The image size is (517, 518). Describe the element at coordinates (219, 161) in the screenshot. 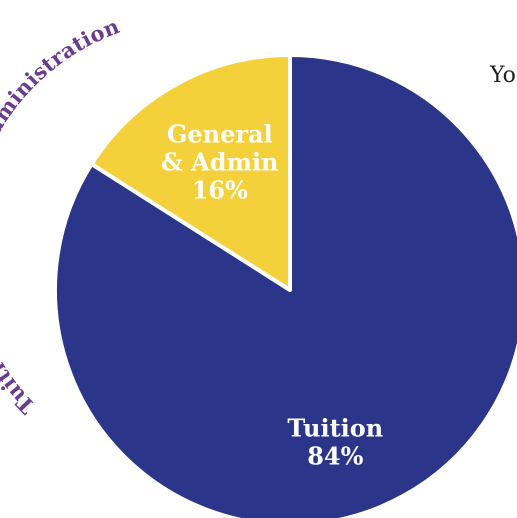

I see `slice-name-label-general-admin-1: & Admin` at that location.